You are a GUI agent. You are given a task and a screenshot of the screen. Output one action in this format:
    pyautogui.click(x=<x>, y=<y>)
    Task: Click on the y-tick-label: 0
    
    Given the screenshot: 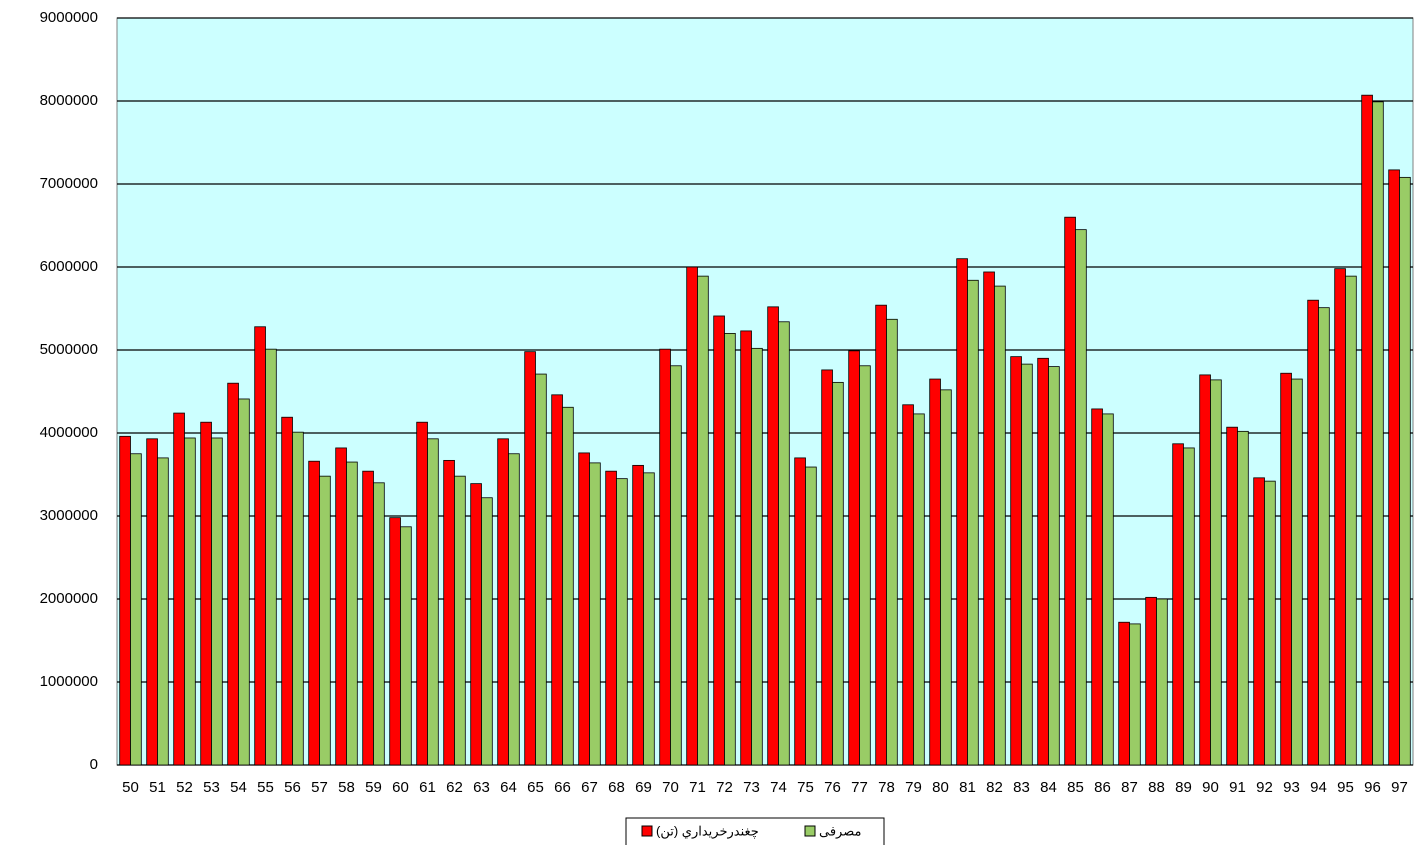 What is the action you would take?
    pyautogui.click(x=94, y=764)
    